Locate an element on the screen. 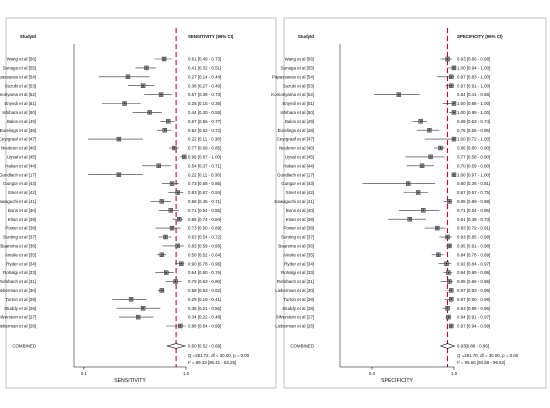 The width and height of the screenshot is (550, 408). combined-estimate-label: 0.93[0.88 - 0.96] is located at coordinates (473, 346).